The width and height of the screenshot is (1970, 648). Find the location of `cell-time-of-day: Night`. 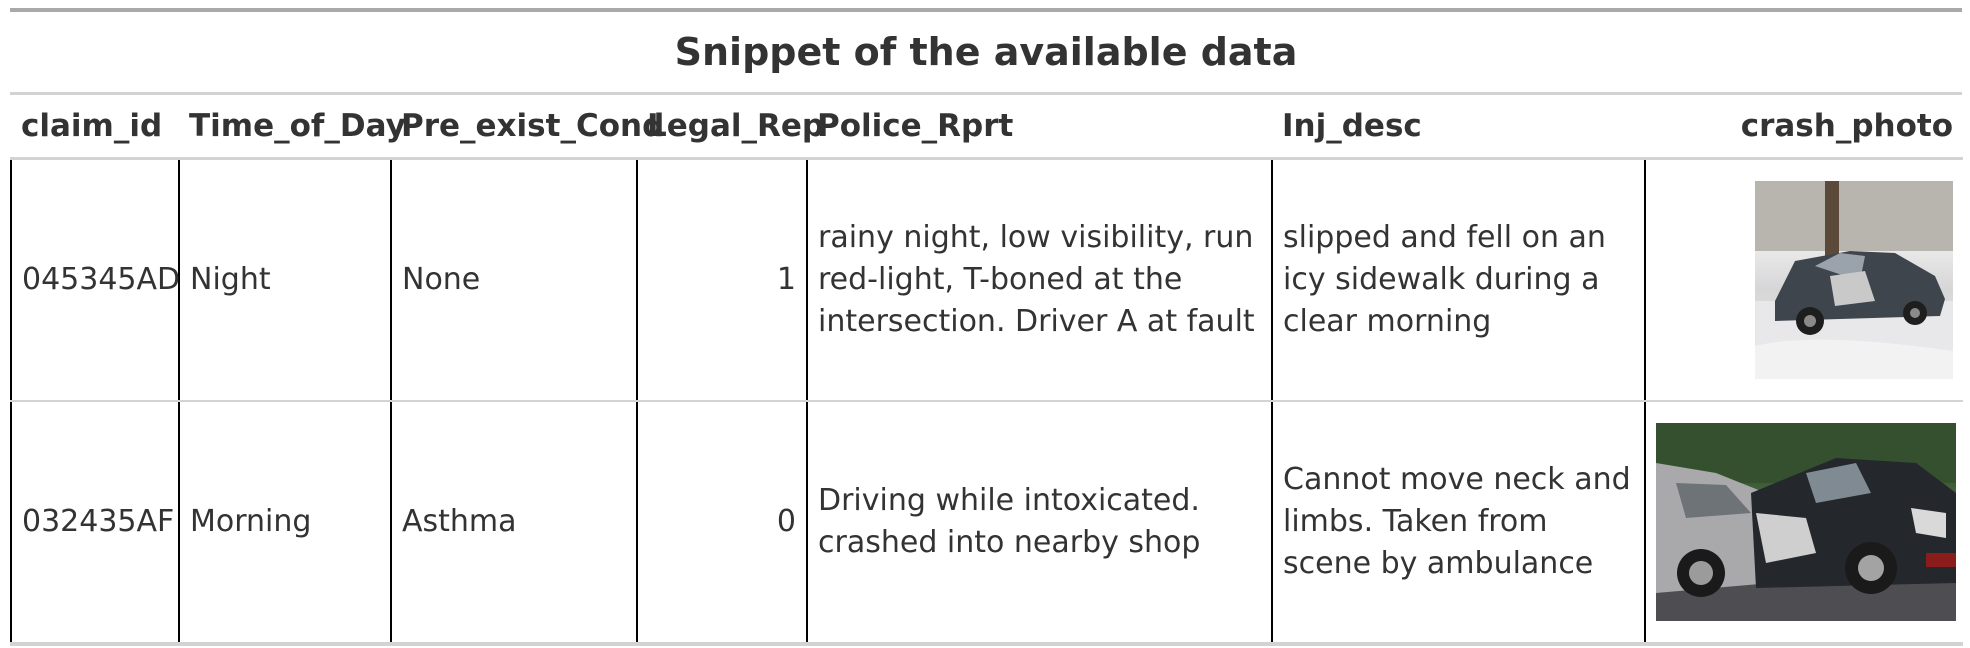

cell-time-of-day: Night is located at coordinates (284, 280).